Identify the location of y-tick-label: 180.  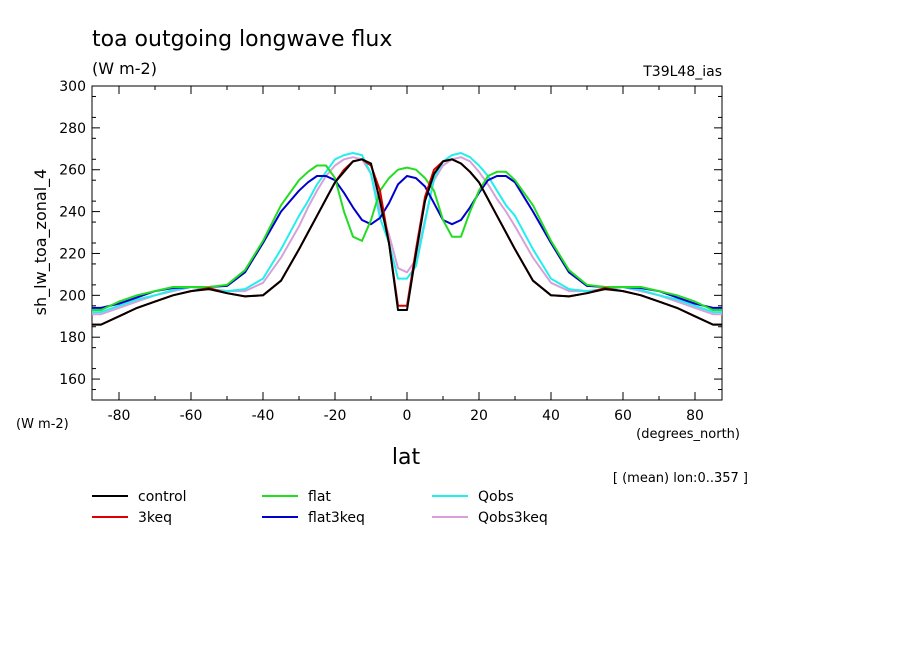
(72, 338).